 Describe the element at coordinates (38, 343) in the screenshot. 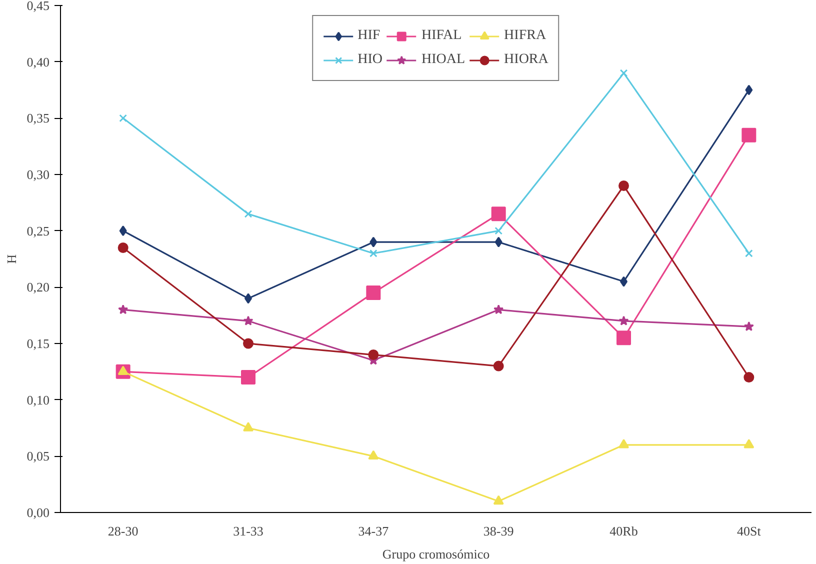

I see `y-tick-label: 0,15` at that location.